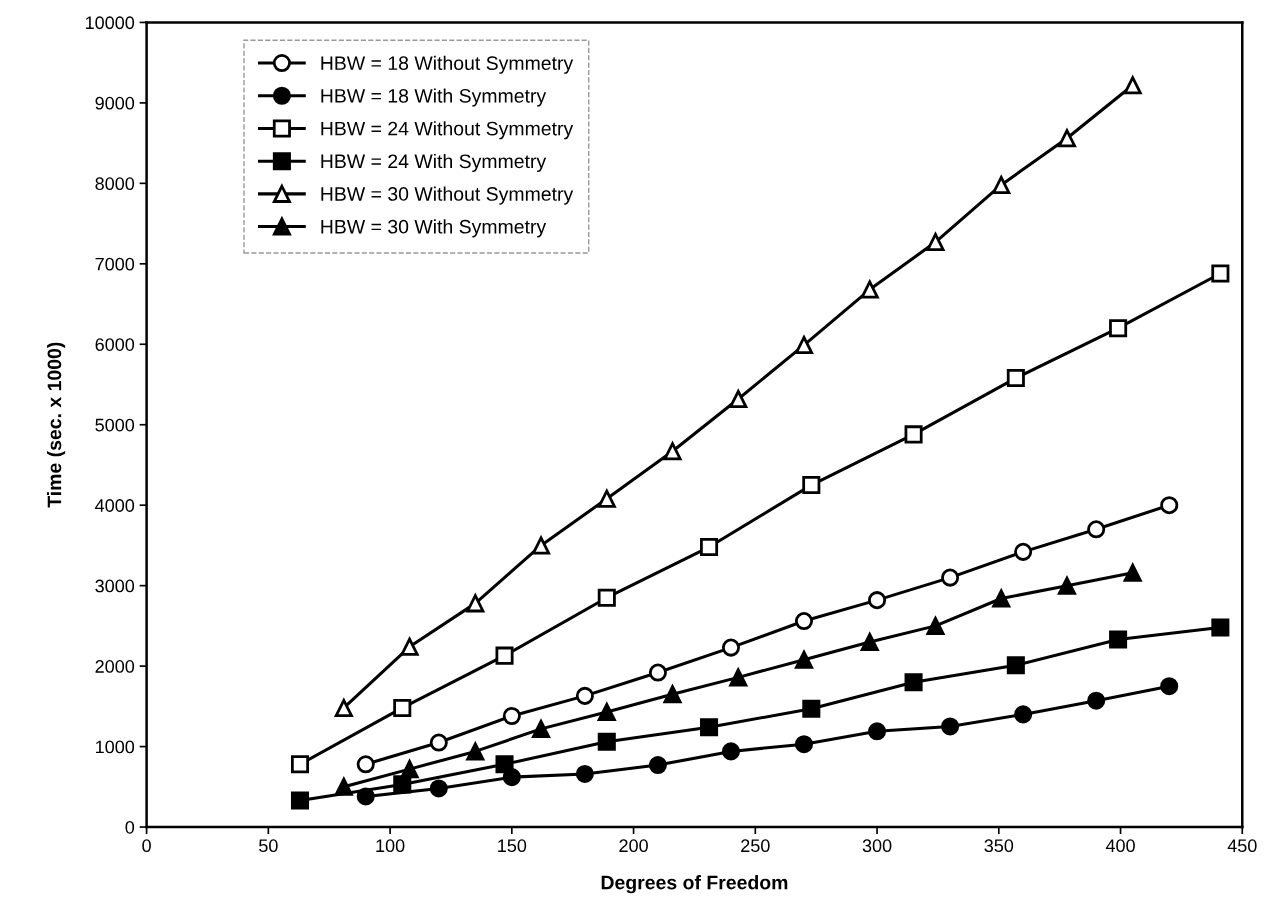 This screenshot has width=1286, height=897. I want to click on y-tick-label: 8000, so click(115, 184).